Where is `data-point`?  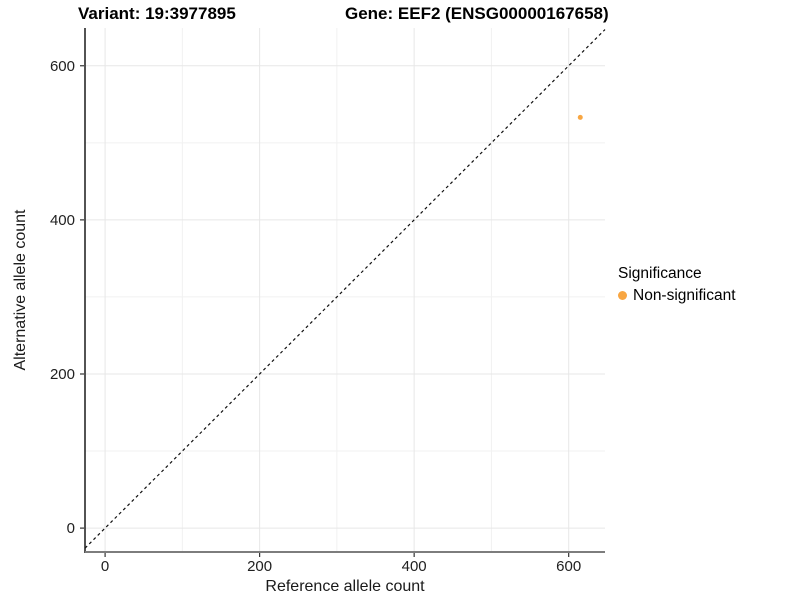 data-point is located at coordinates (580, 117).